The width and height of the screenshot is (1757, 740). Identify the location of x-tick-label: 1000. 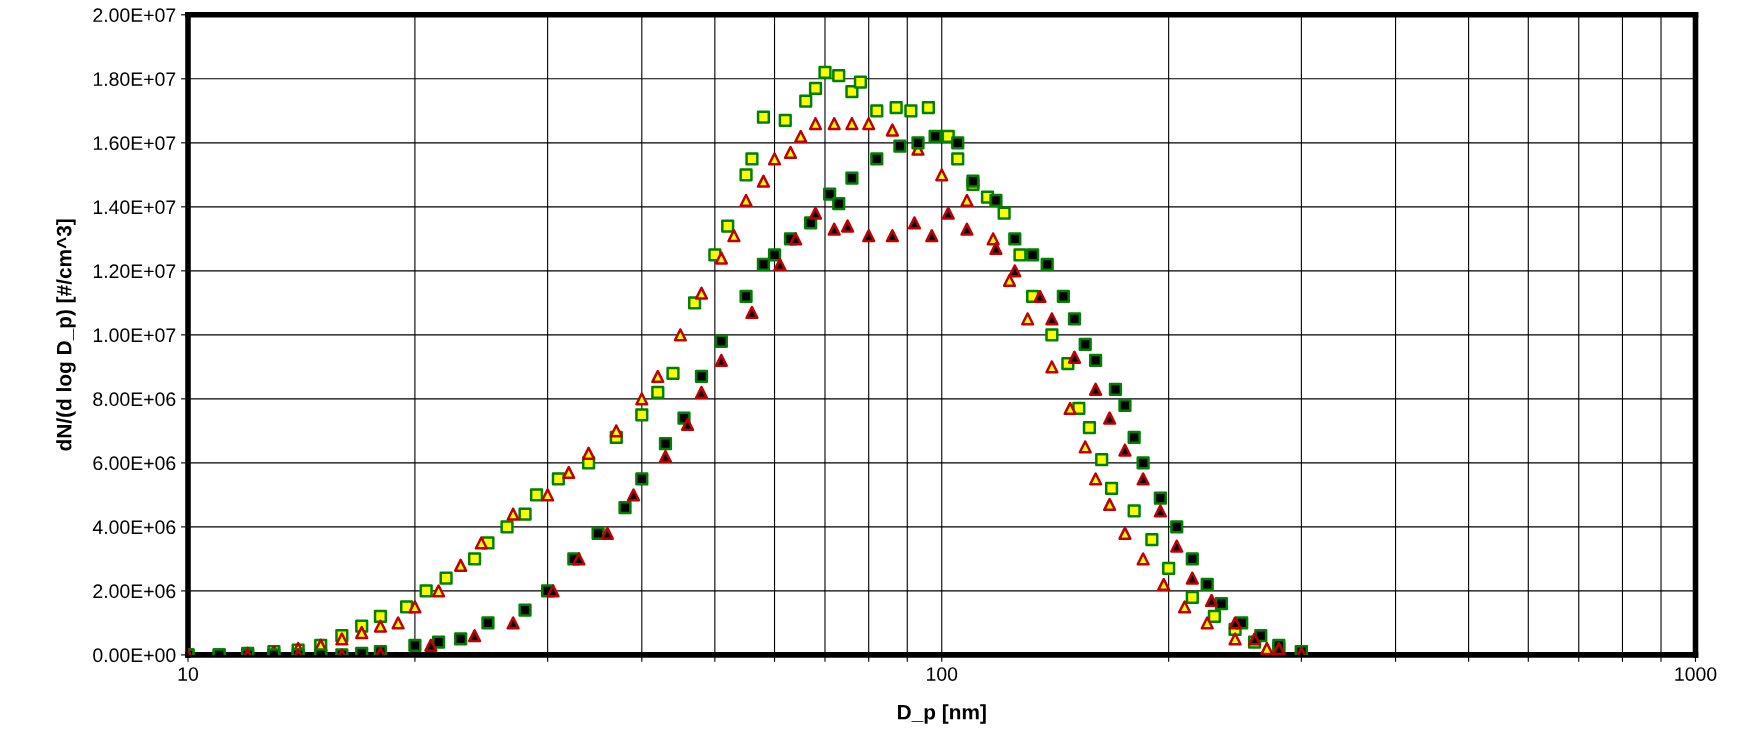
(1696, 674).